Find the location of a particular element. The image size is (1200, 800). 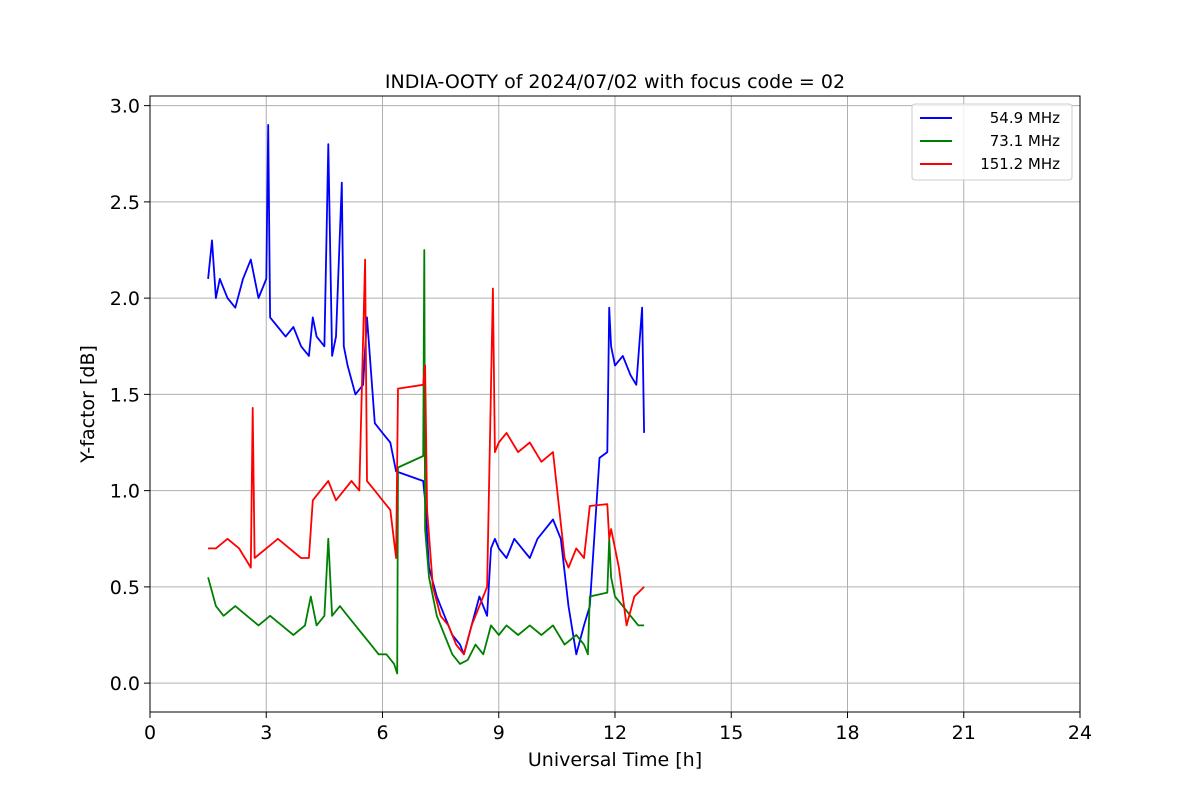

legend-label-2: 73.1 MHz is located at coordinates (1025, 141).